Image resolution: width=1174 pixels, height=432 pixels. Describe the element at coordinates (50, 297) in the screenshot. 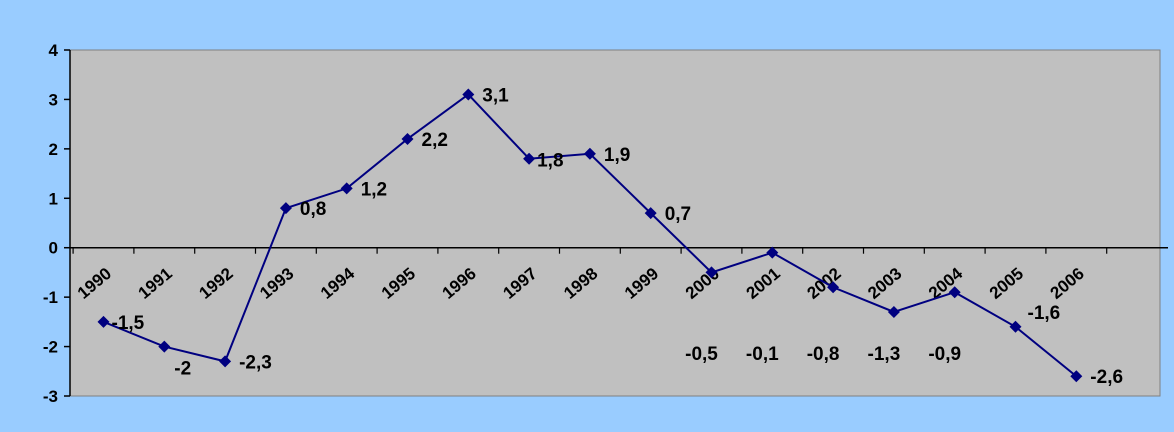

I see `y-tick-label: -1` at that location.